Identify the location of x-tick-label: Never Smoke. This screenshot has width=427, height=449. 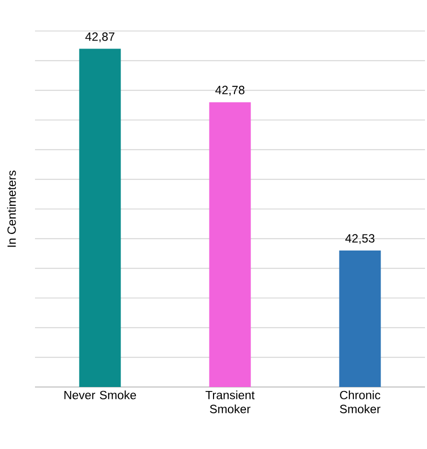
(100, 395).